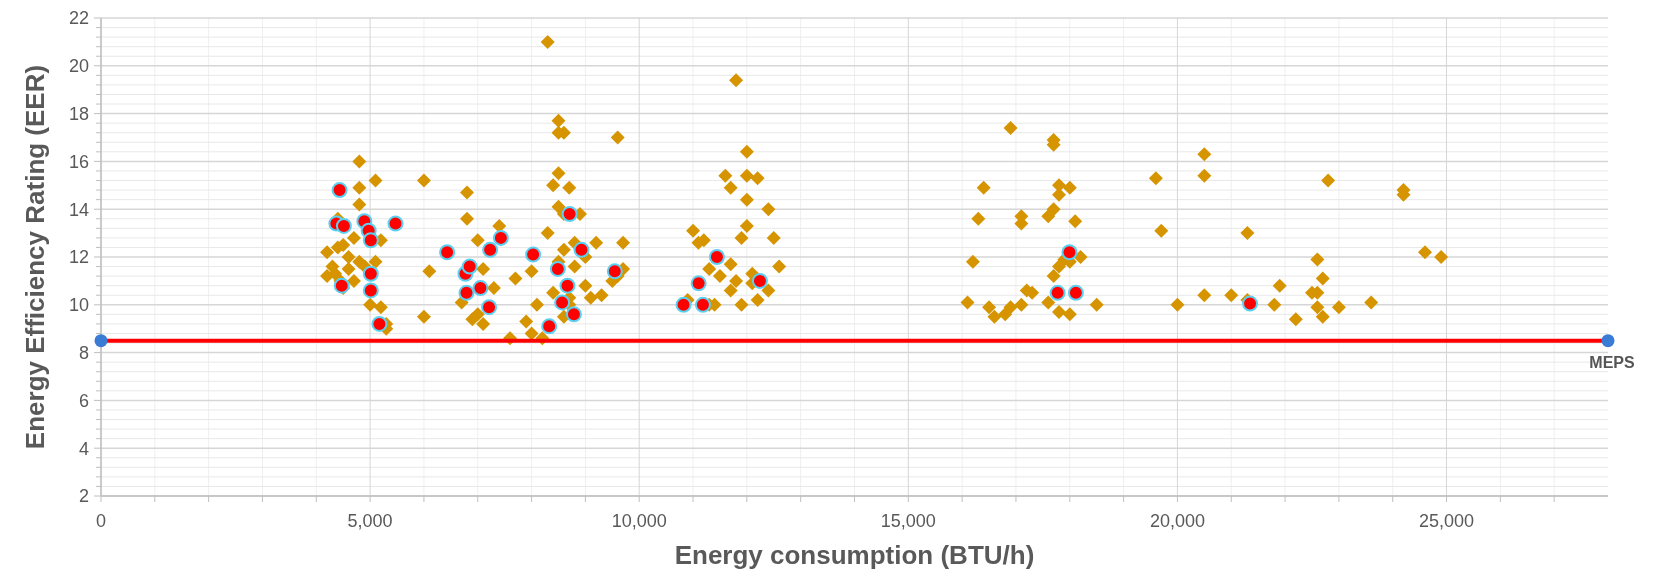 The width and height of the screenshot is (1674, 584). I want to click on y-tick-label: 2, so click(83, 496).